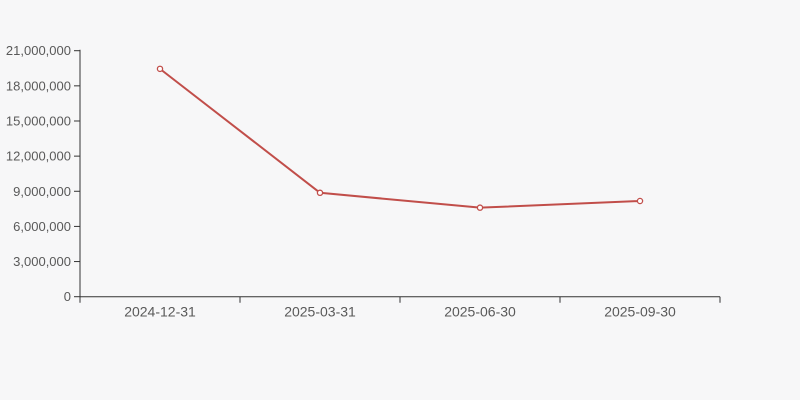  What do you see at coordinates (38, 120) in the screenshot?
I see `y-axis-tick-label: 15,000,000` at bounding box center [38, 120].